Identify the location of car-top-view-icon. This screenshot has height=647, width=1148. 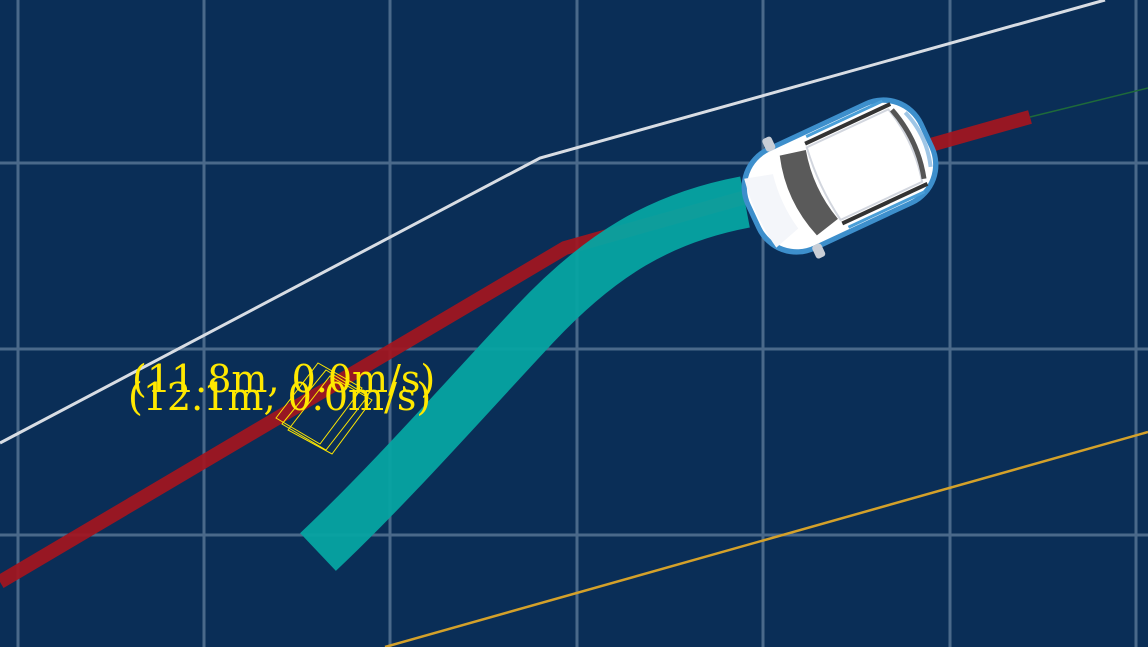
(840, 178).